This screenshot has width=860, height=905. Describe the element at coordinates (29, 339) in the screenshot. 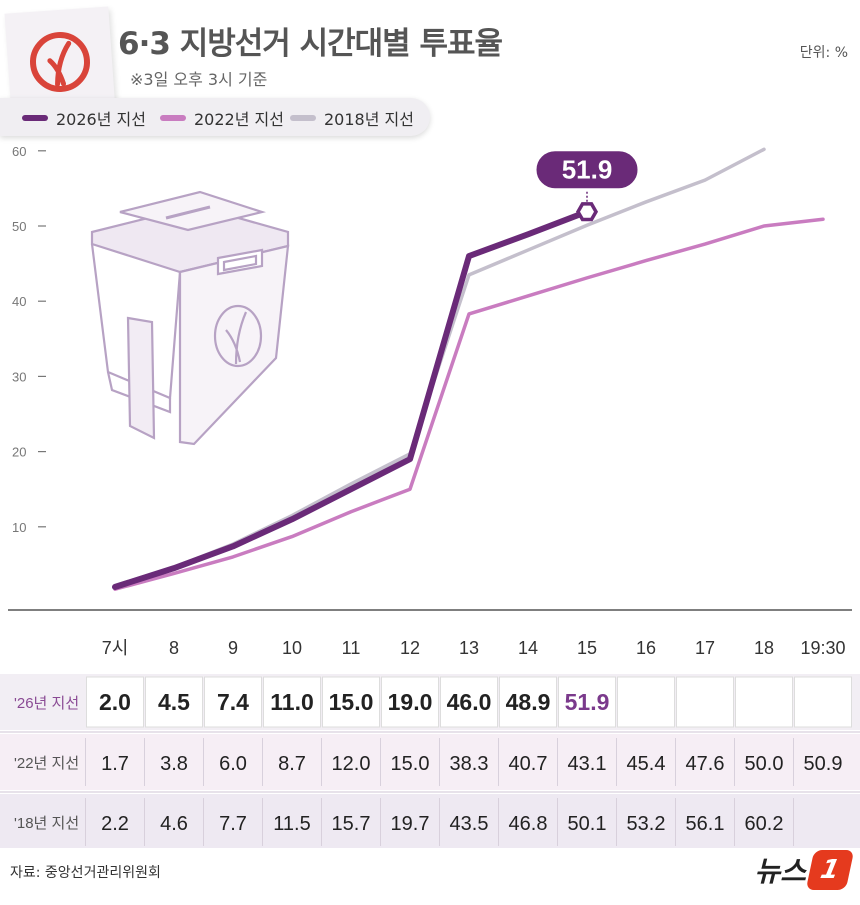

I see `y-axis: 10 20 30 40 50 60` at that location.